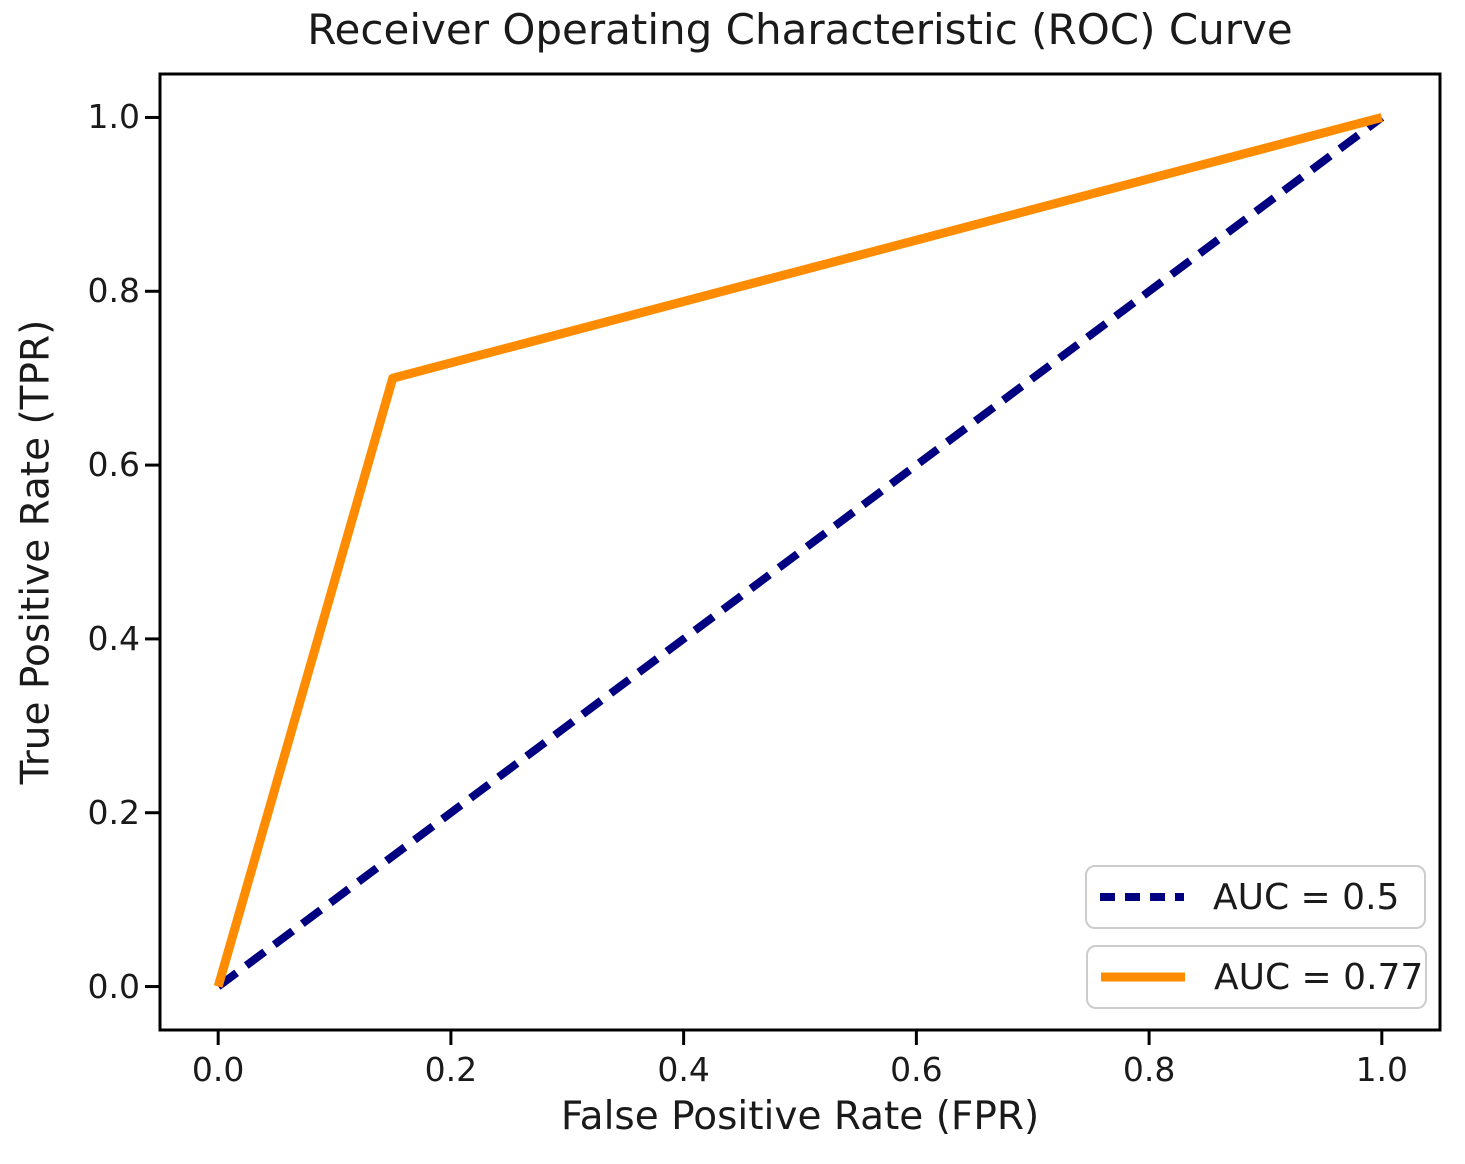 The image size is (1465, 1164). Describe the element at coordinates (800, 1116) in the screenshot. I see `x-axis-label: False Positive Rate (FPR)` at that location.